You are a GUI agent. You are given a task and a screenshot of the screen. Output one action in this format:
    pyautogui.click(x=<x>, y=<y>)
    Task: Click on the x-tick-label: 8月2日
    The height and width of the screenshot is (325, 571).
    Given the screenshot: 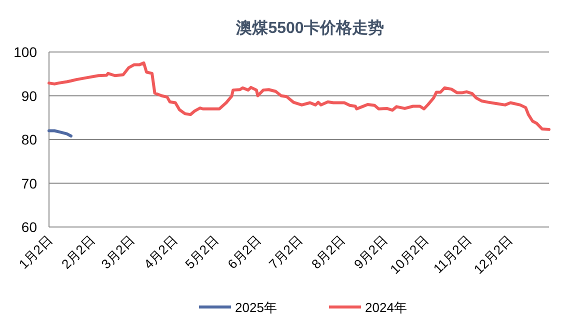 What is the action you would take?
    pyautogui.click(x=328, y=252)
    